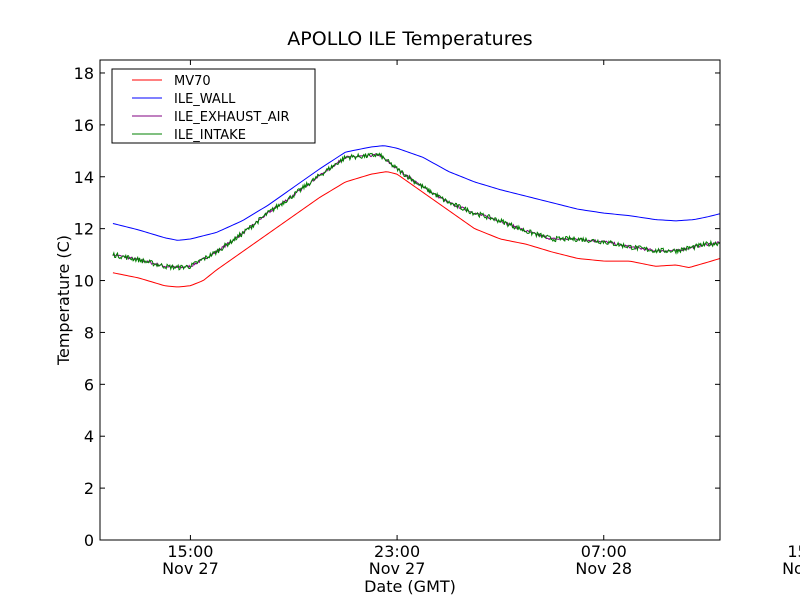  What do you see at coordinates (604, 551) in the screenshot?
I see `x-tick-label-time: 07:00` at bounding box center [604, 551].